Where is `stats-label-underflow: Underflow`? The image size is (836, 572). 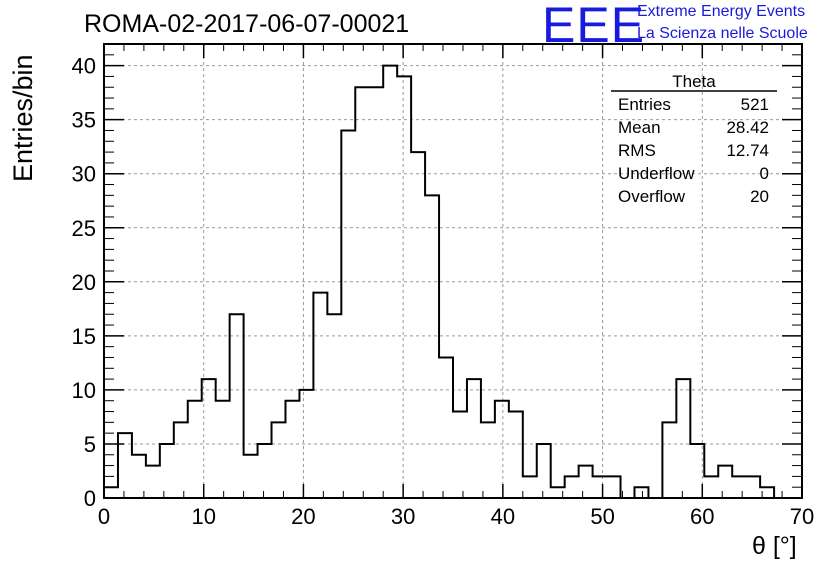 stats-label-underflow: Underflow is located at coordinates (656, 173).